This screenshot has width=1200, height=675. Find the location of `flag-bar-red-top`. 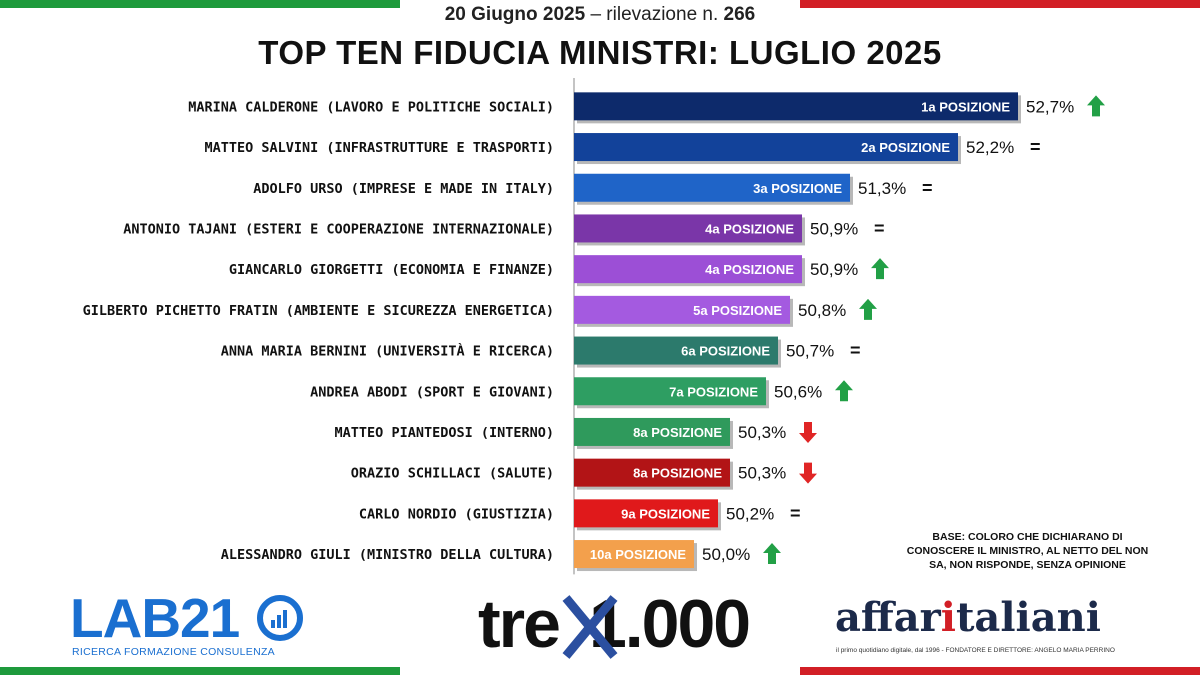

flag-bar-red-top is located at coordinates (1000, 4).